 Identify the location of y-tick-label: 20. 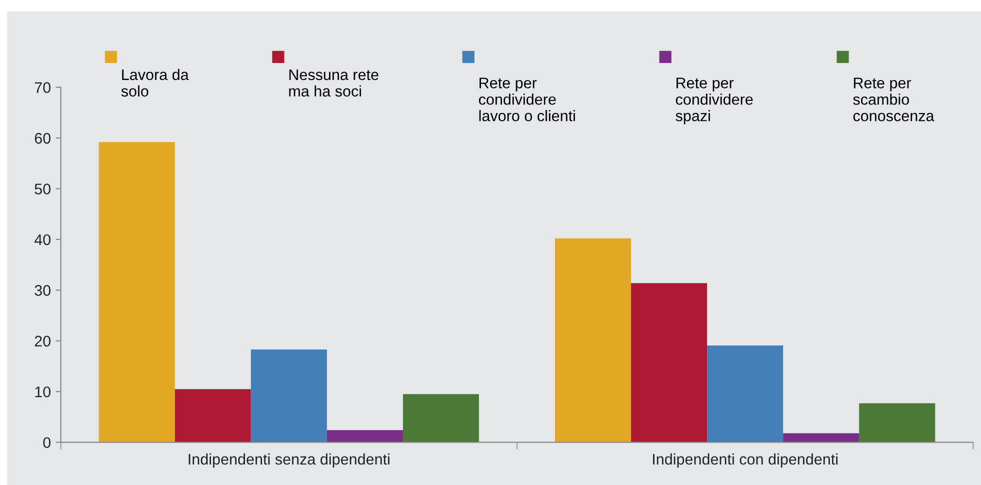
(42, 341).